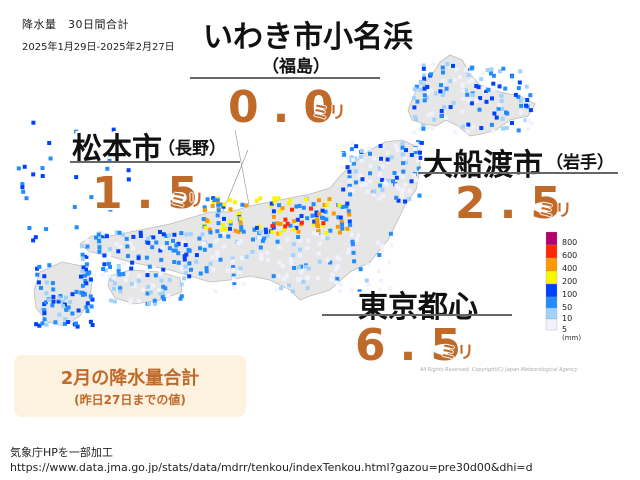  I want to click on legend-label: 5, so click(565, 329).